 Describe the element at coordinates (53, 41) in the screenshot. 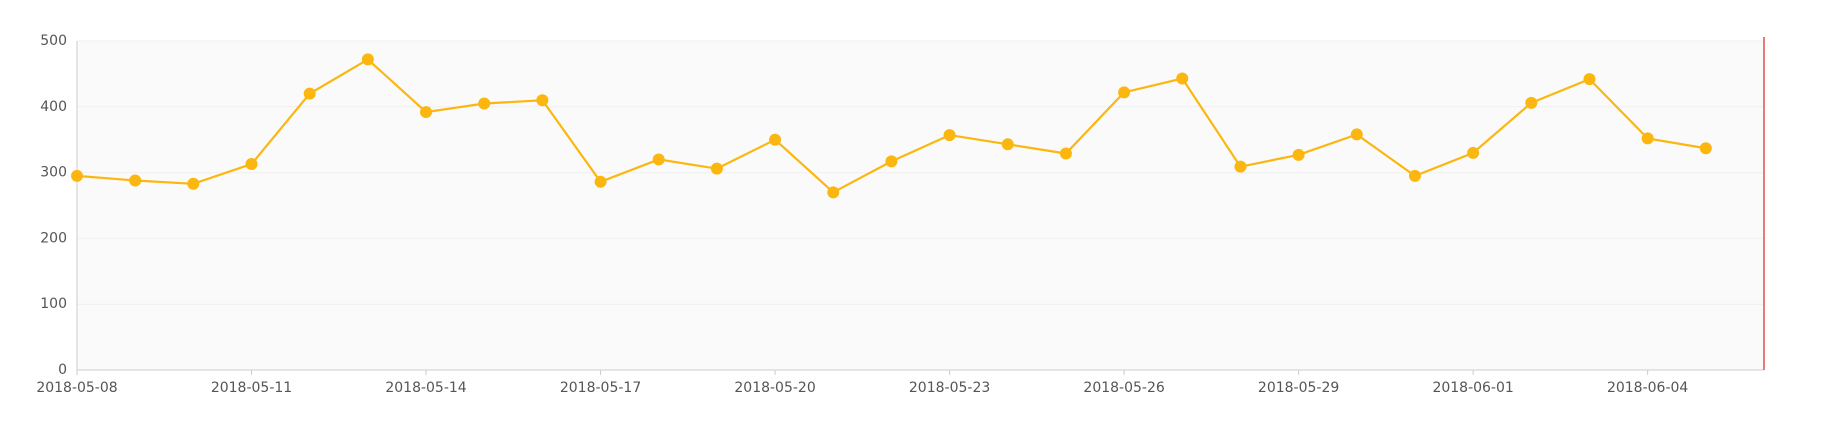

I see `y-tick-label: 500` at that location.